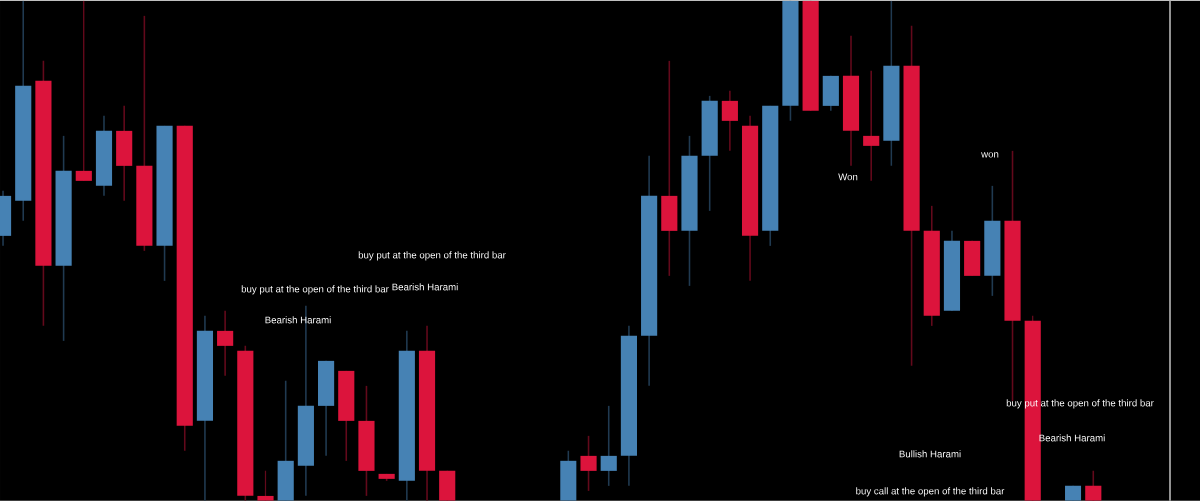 The height and width of the screenshot is (502, 1200). I want to click on annotation: Won, so click(848, 177).